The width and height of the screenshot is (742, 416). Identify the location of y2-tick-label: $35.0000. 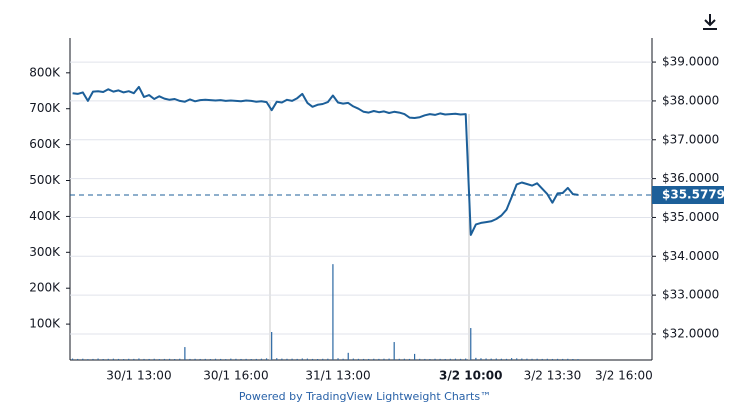
(690, 217).